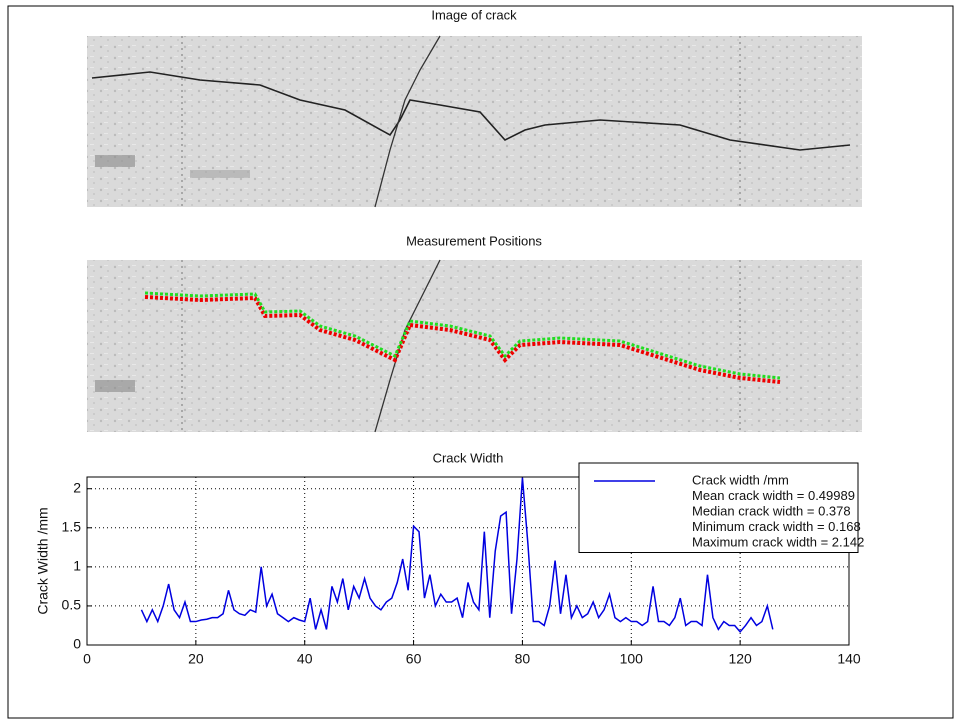 This screenshot has height=727, width=961. Describe the element at coordinates (87, 659) in the screenshot. I see `x-tick-label: 0` at that location.